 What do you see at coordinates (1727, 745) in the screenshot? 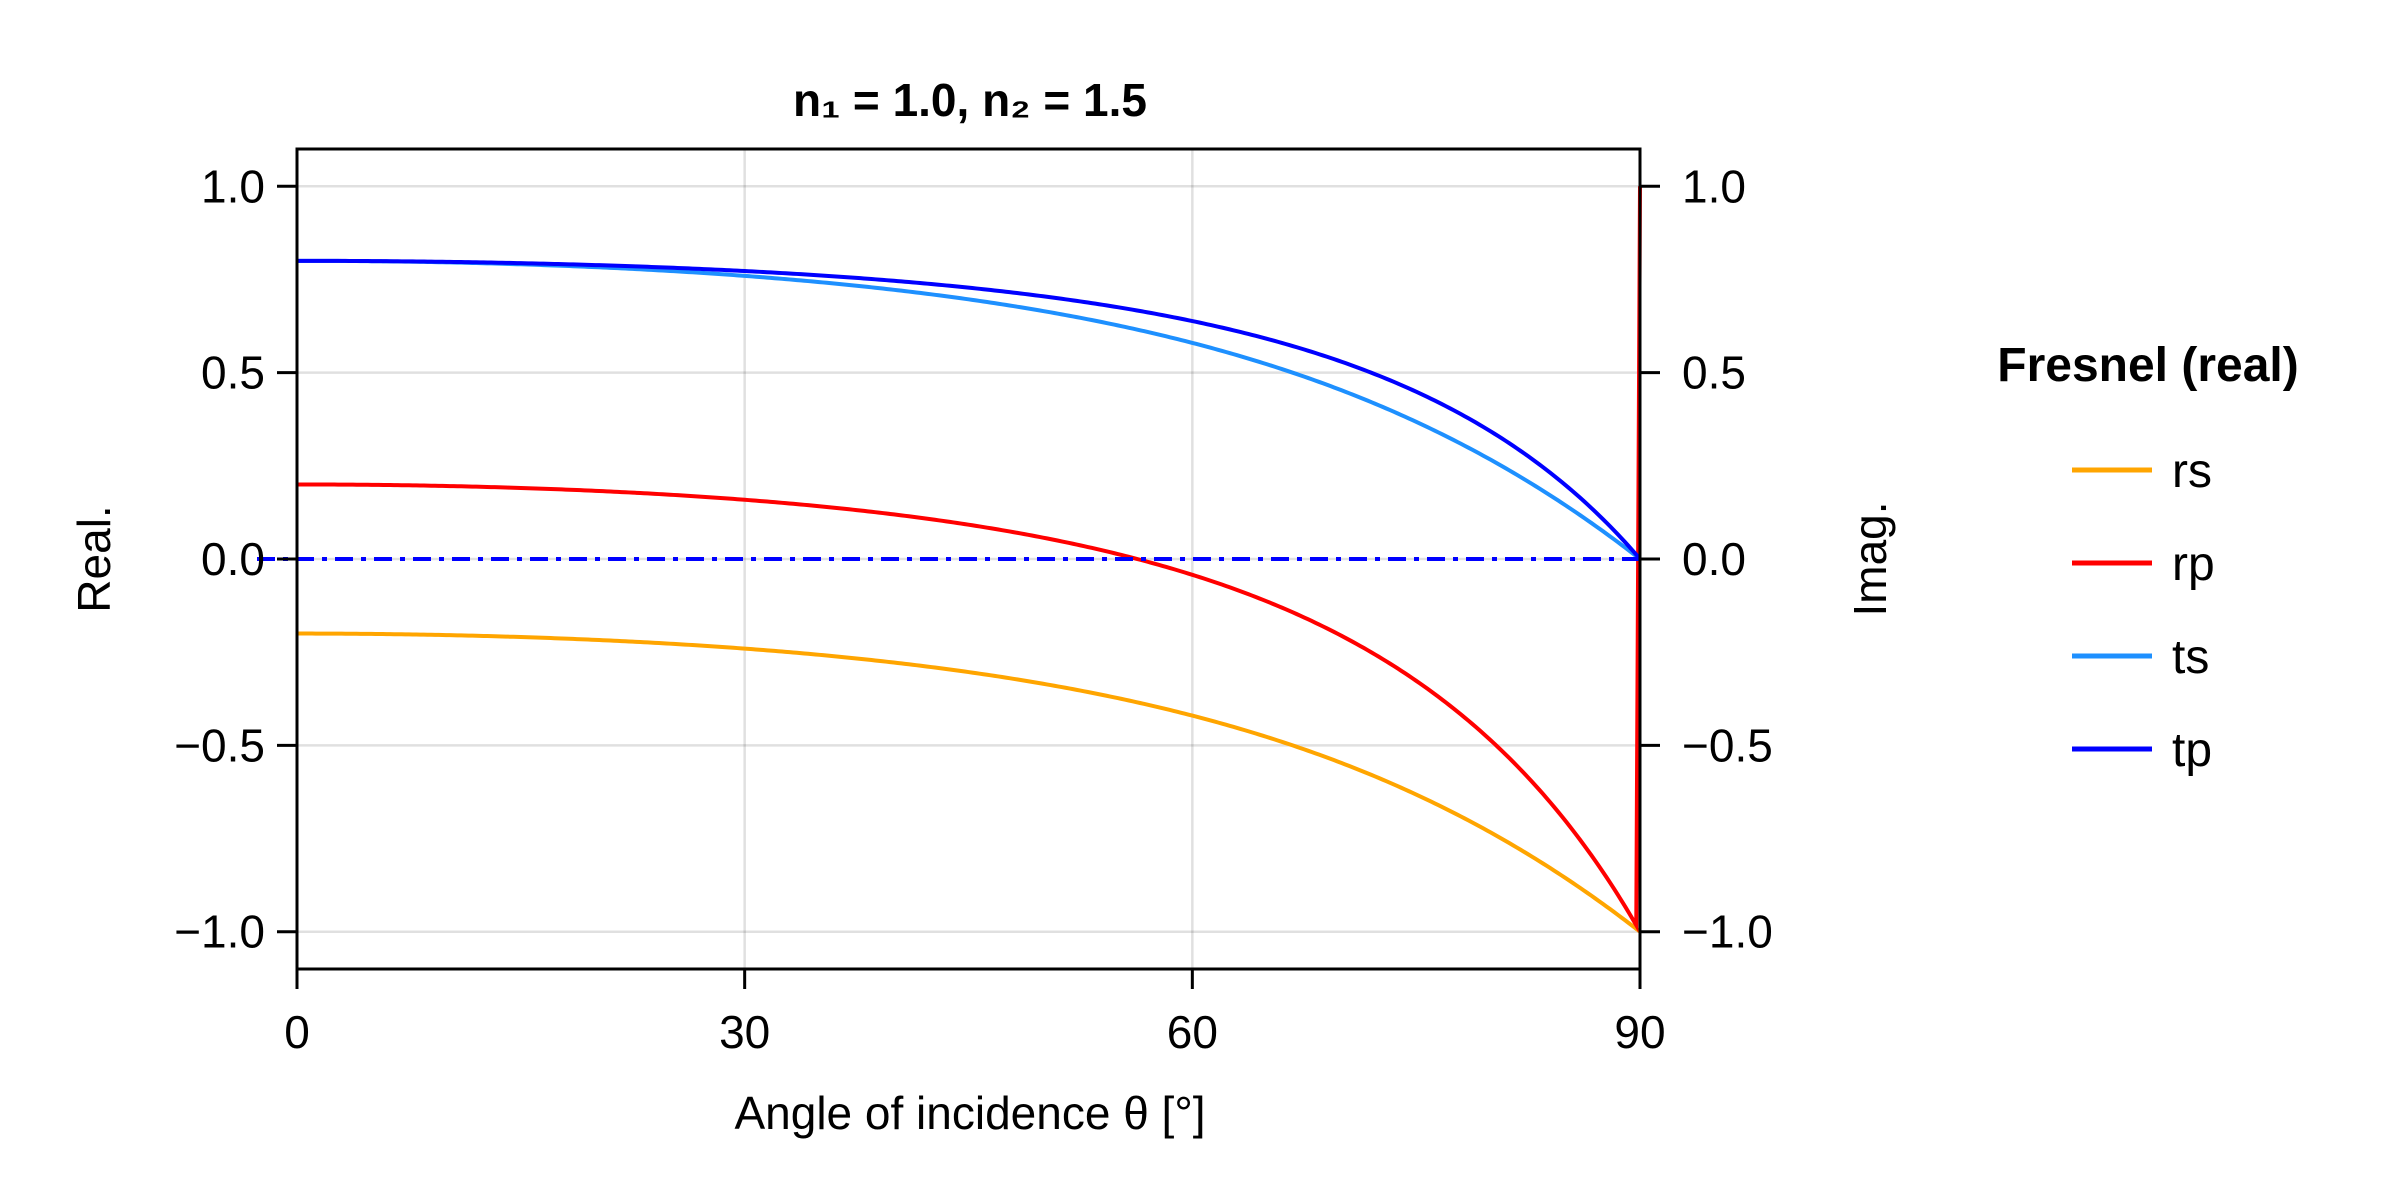
I see `ytick-right-label-neg05: −0.5` at bounding box center [1727, 745].